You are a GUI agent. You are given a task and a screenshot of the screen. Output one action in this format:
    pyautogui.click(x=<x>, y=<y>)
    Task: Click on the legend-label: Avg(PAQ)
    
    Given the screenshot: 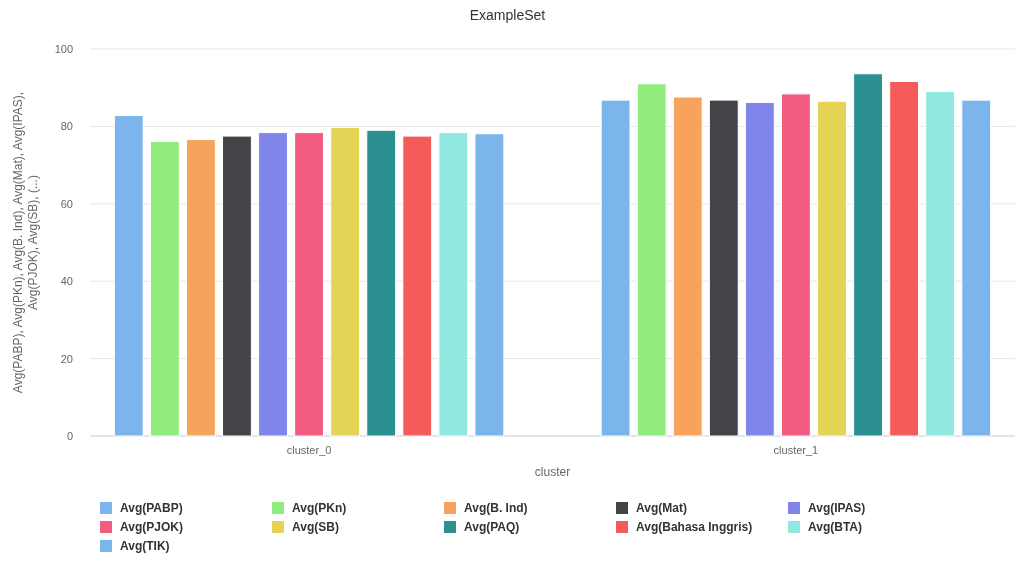 What is the action you would take?
    pyautogui.click(x=492, y=527)
    